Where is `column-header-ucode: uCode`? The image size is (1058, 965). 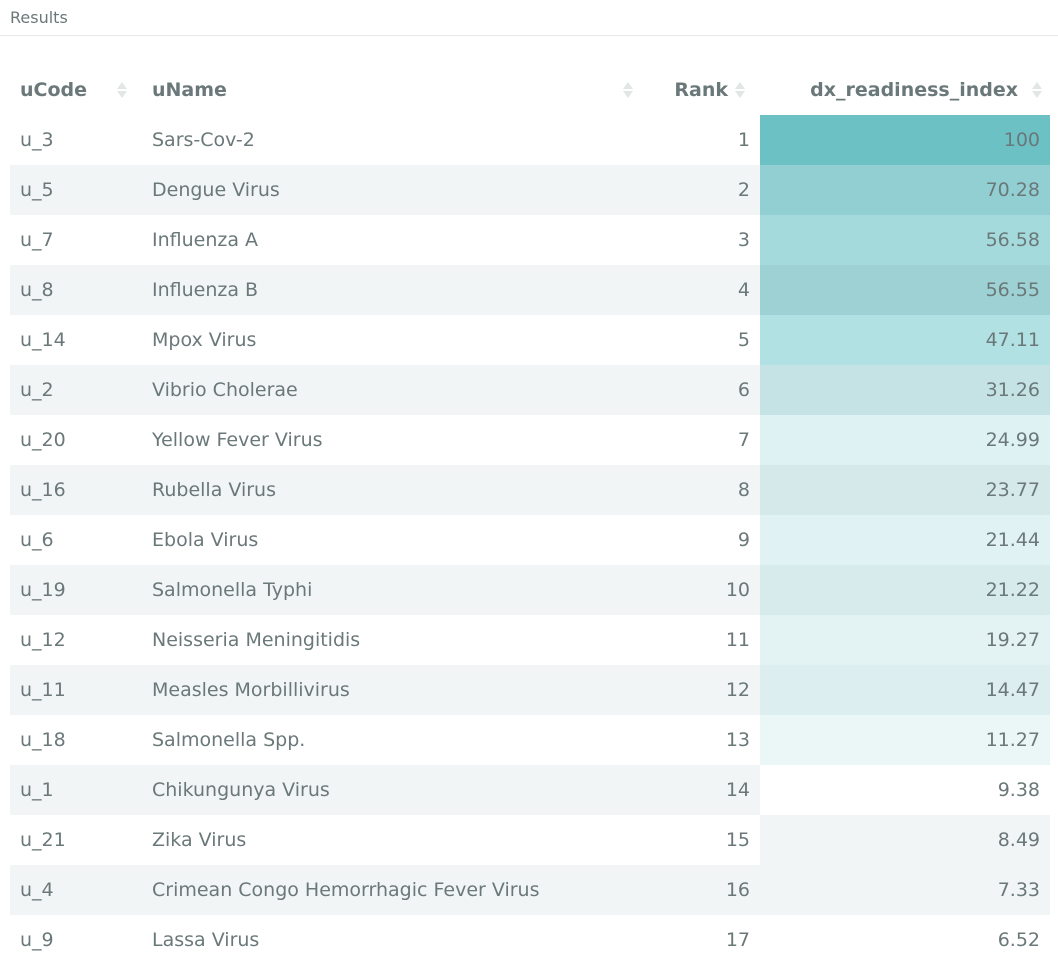
column-header-ucode: uCode is located at coordinates (76, 90).